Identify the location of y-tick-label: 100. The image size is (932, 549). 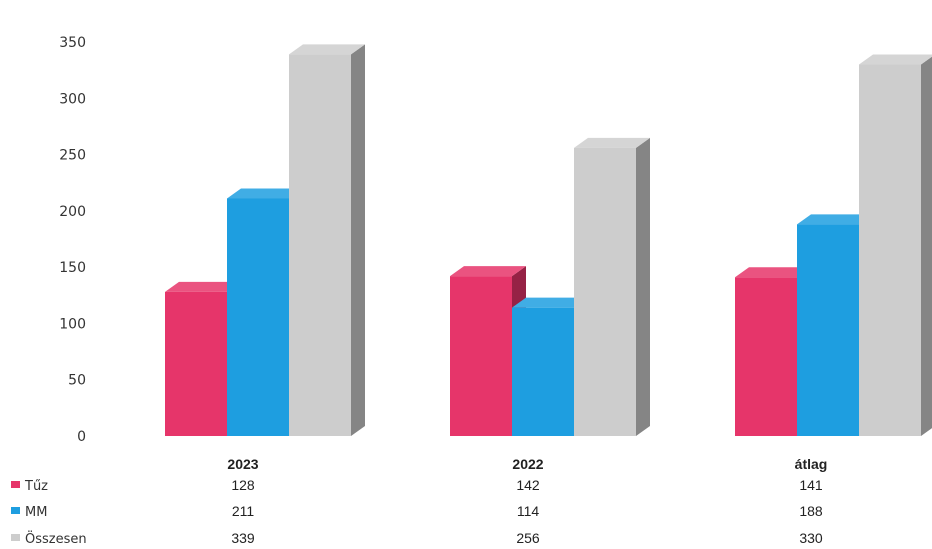
(72, 324).